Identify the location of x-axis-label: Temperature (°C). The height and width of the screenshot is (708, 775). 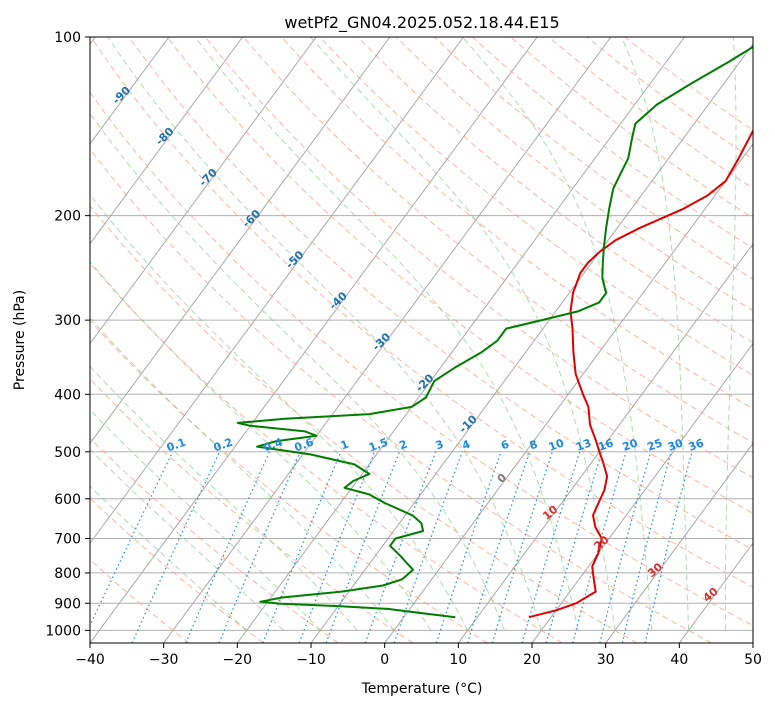
(422, 689).